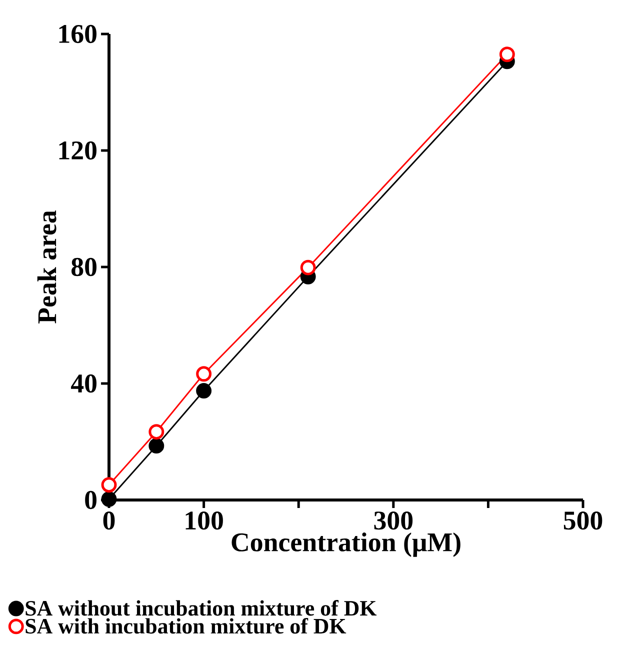 This screenshot has width=641, height=671. What do you see at coordinates (90, 500) in the screenshot?
I see `y-tick-label: 0` at bounding box center [90, 500].